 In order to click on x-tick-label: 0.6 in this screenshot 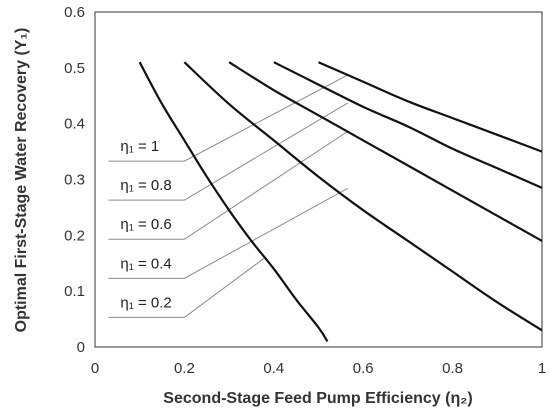, I will do `click(363, 368)`.